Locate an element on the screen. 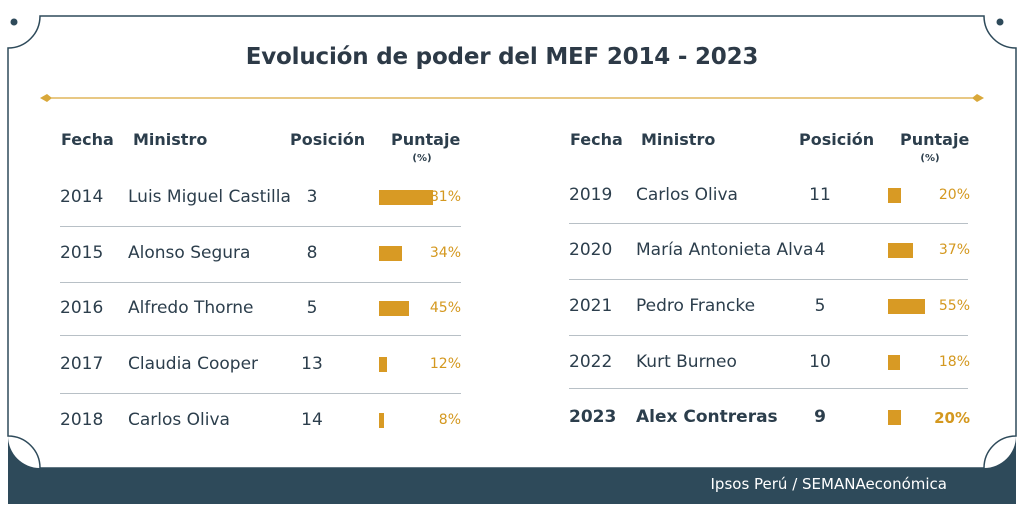  row-puntaje-label: 8% is located at coordinates (449, 420).